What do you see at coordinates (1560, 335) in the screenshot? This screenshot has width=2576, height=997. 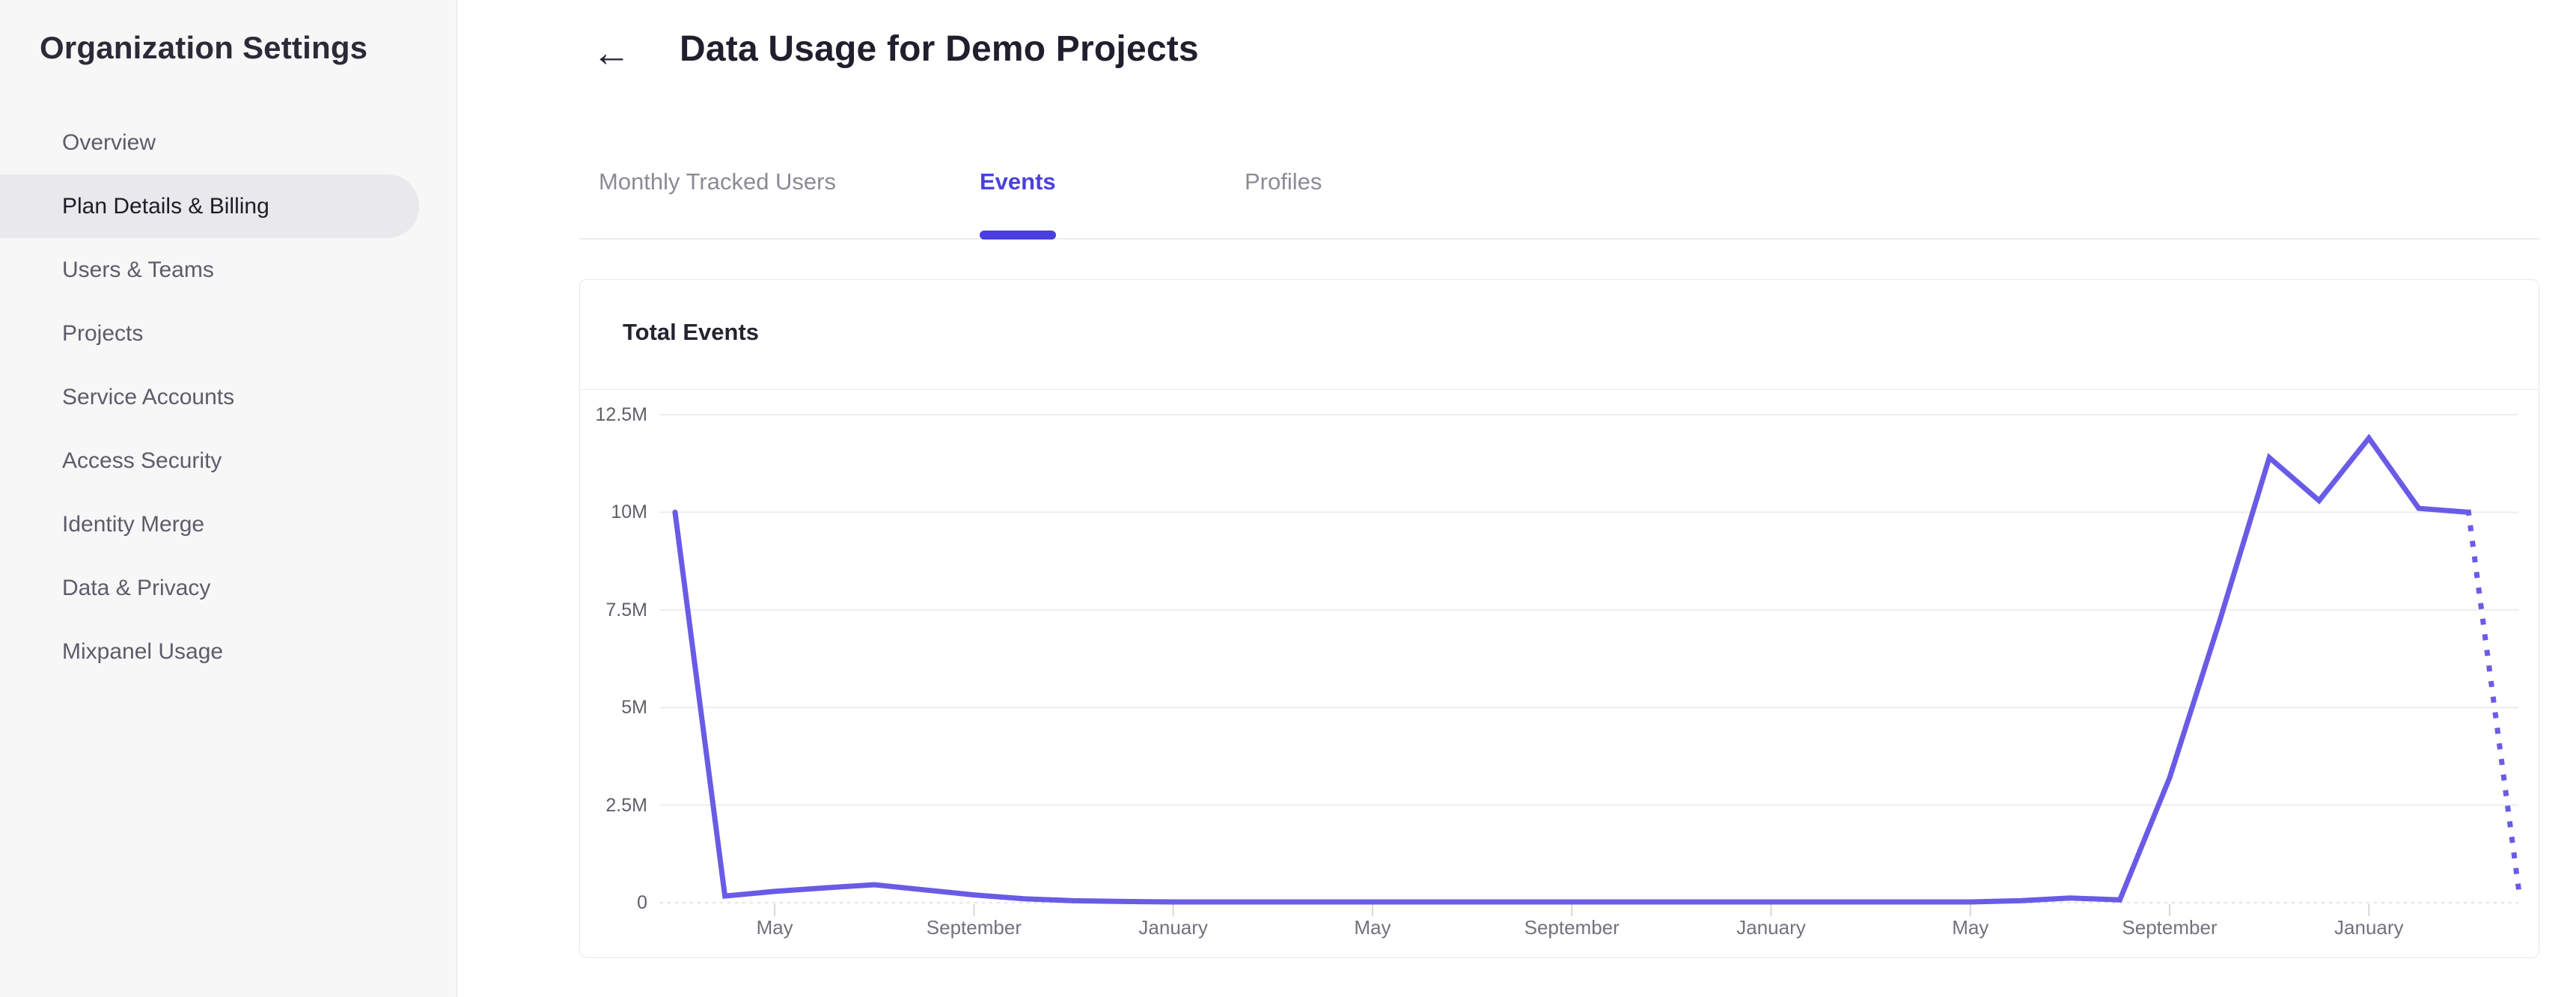 I see `chart-card-header: Total Events` at bounding box center [1560, 335].